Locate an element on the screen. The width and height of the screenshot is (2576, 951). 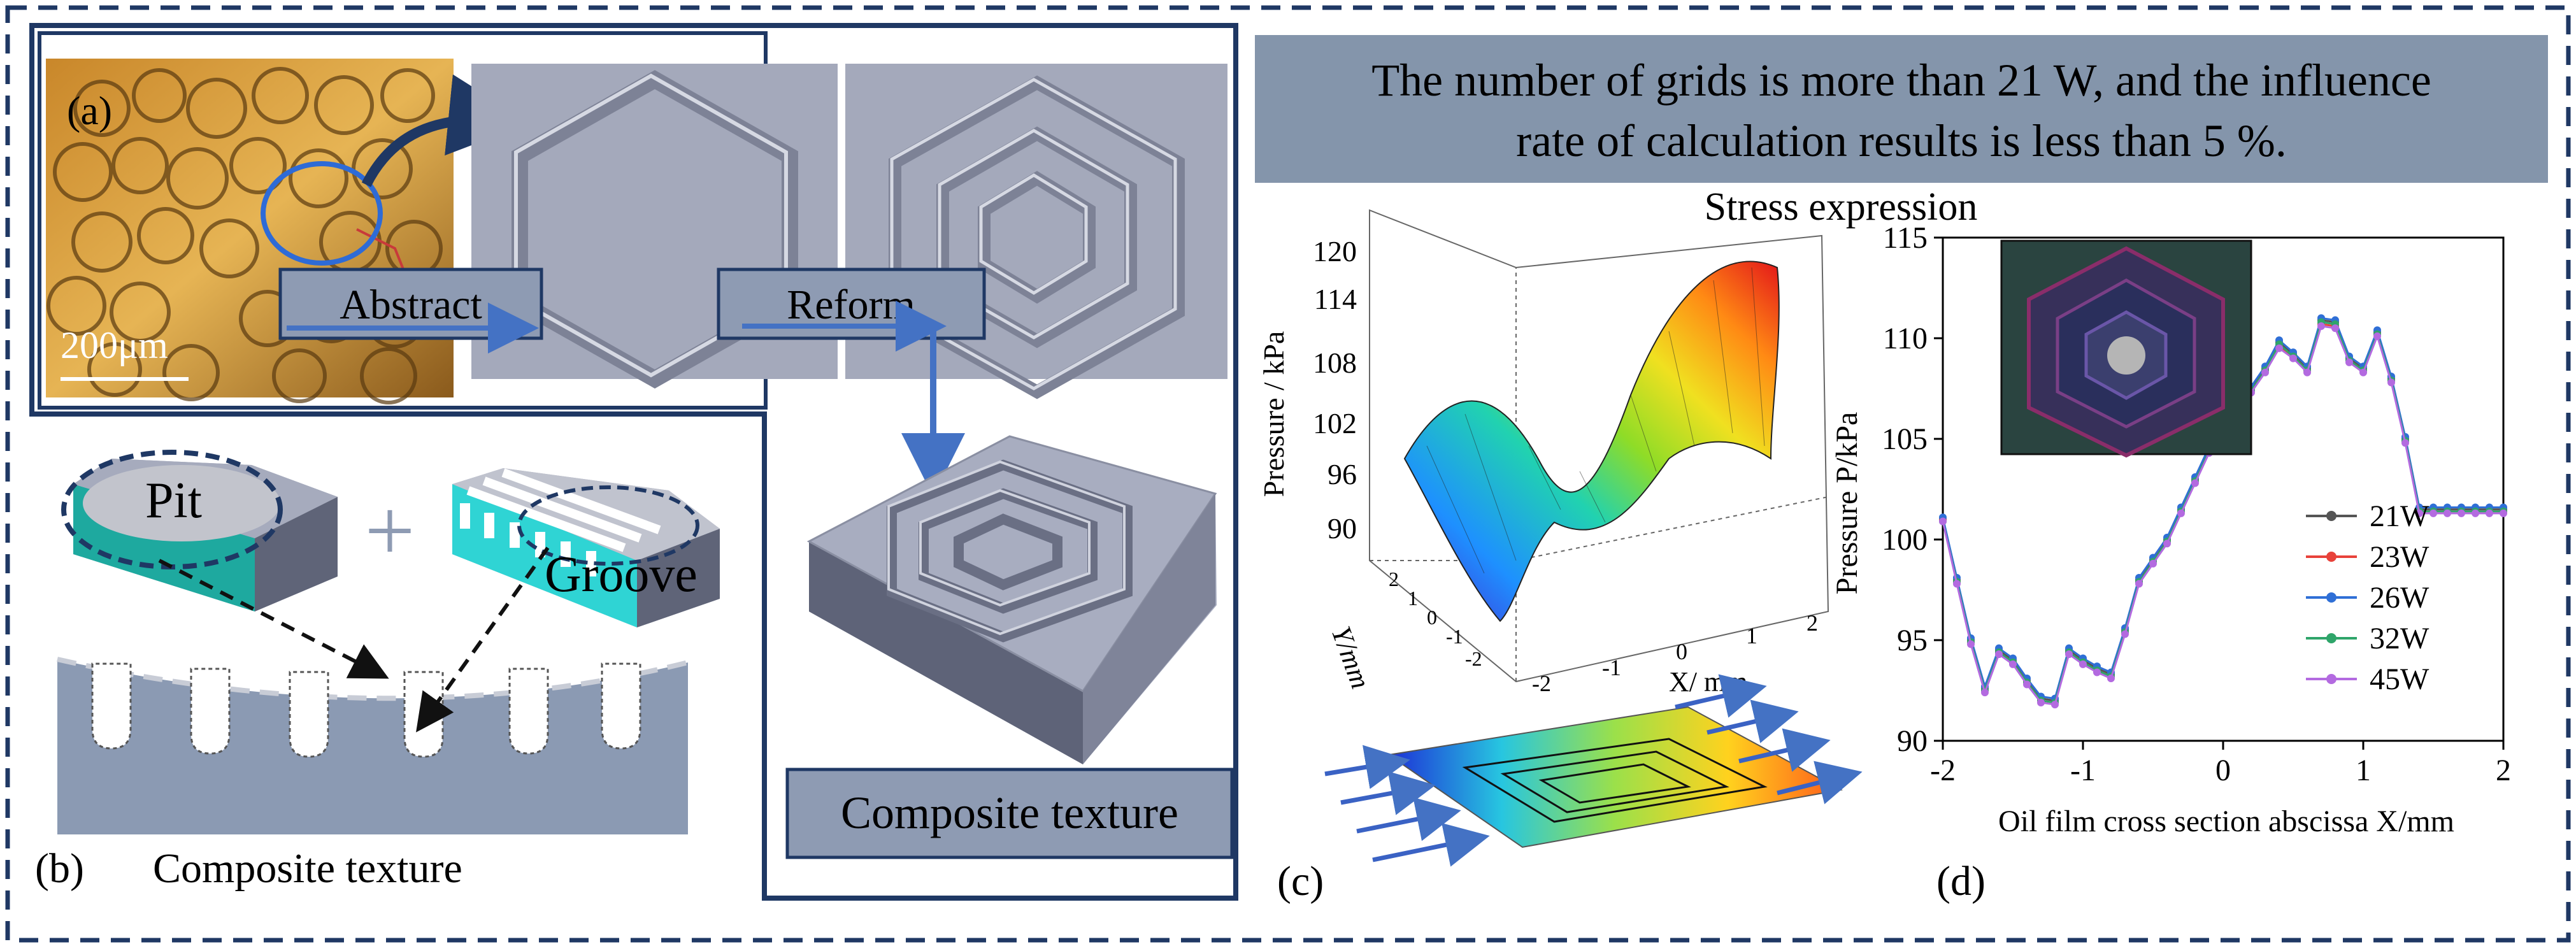
pit-block is located at coordinates (200, 530).